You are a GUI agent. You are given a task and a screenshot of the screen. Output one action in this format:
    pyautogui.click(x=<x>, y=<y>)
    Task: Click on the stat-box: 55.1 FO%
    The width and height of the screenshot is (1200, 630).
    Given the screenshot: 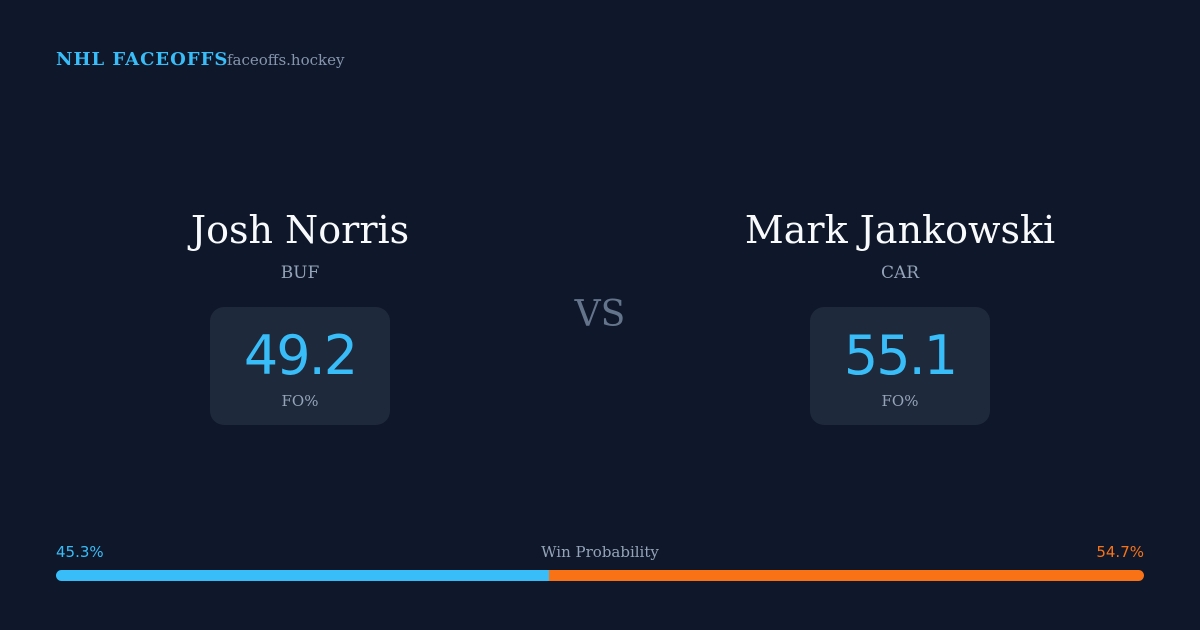 What is the action you would take?
    pyautogui.click(x=900, y=366)
    